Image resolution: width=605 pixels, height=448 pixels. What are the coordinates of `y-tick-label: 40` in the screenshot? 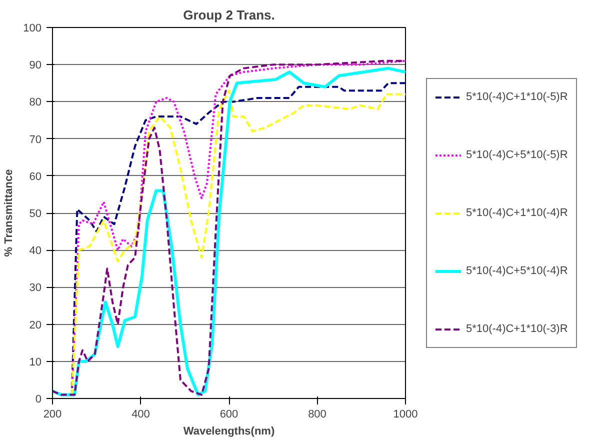 It's located at (35, 251).